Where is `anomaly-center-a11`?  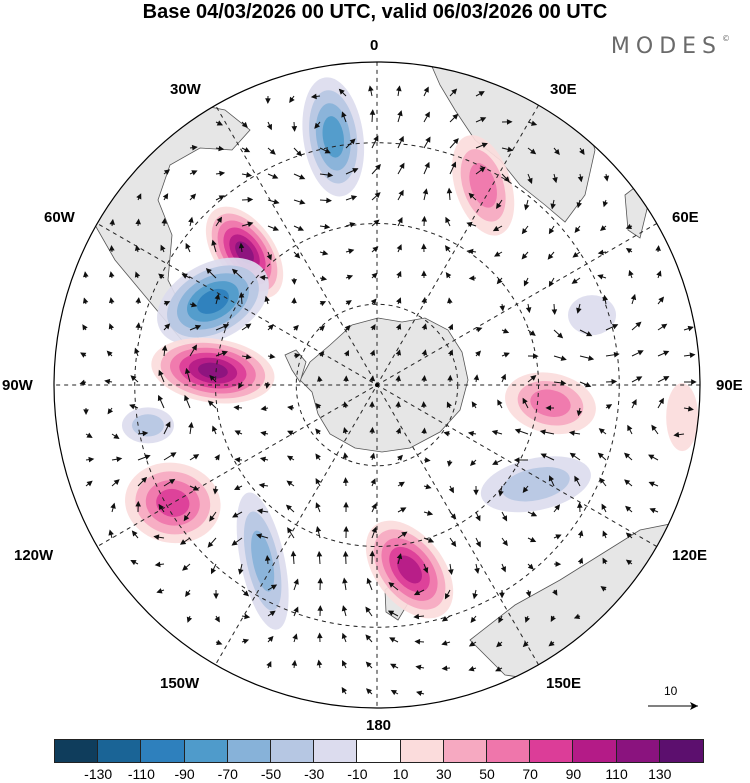
anomaly-center-a11 is located at coordinates (409, 569).